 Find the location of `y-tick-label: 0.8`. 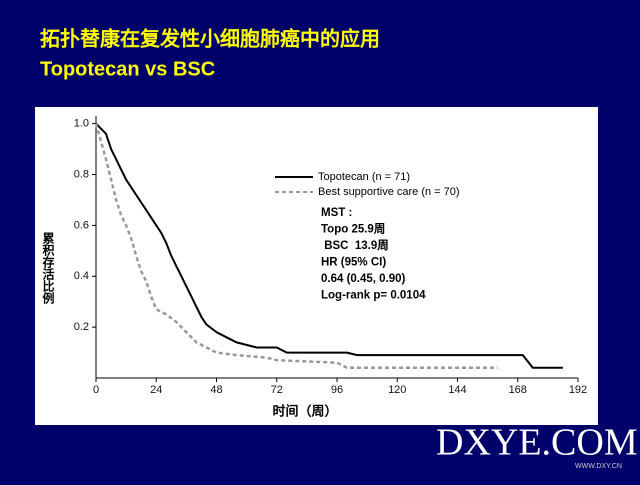

y-tick-label: 0.8 is located at coordinates (81, 174).